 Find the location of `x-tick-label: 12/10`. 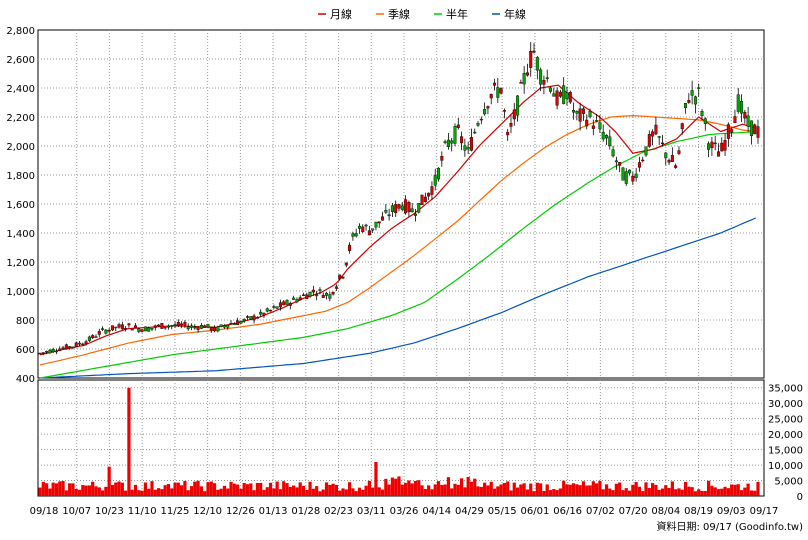

x-tick-label: 12/10 is located at coordinates (207, 511).